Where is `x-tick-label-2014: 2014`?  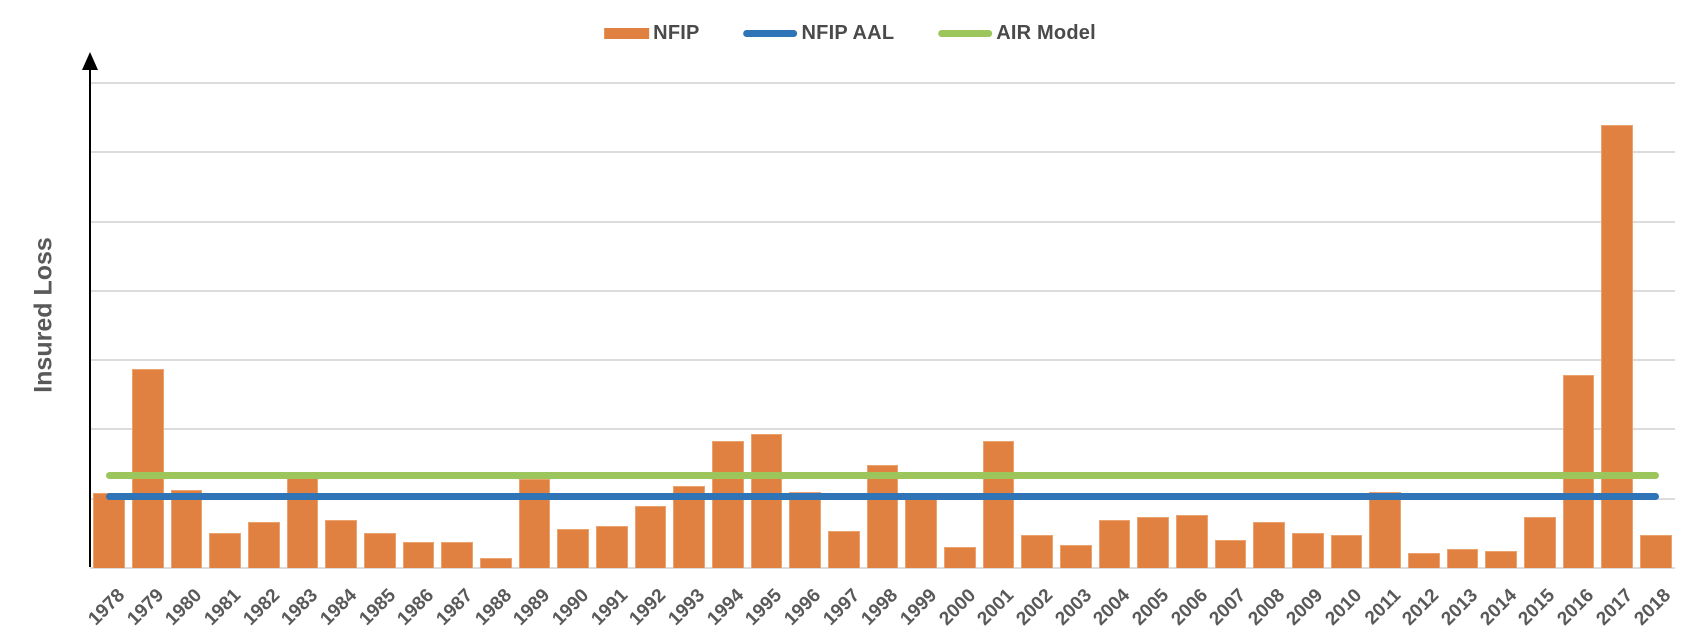 x-tick-label-2014: 2014 is located at coordinates (1498, 607).